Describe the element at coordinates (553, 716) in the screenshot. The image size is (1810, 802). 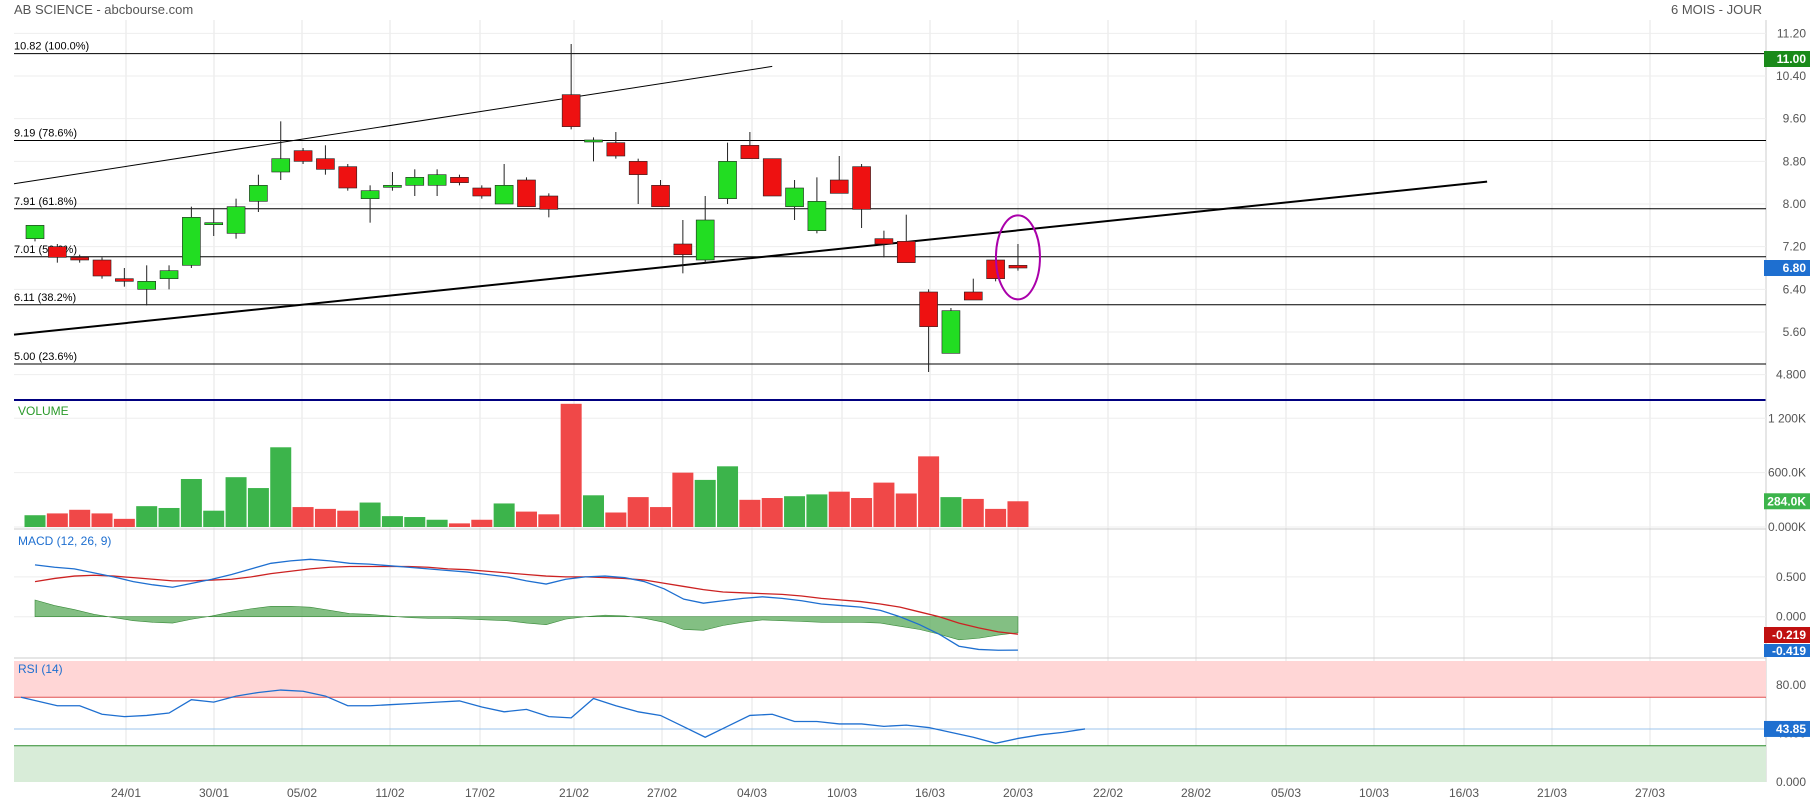
I see `rsi-line` at that location.